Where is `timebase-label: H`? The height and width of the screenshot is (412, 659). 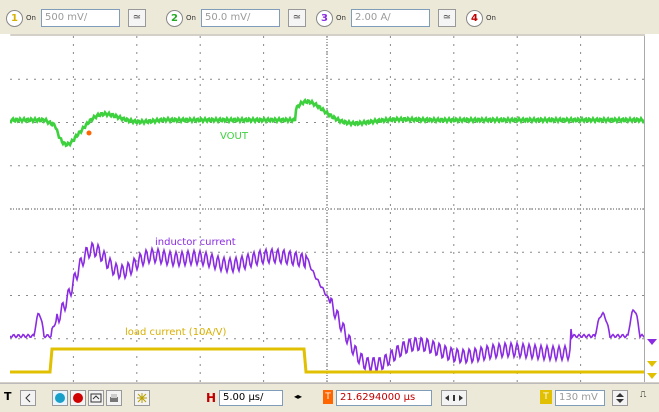
timebase-label: H is located at coordinates (211, 398).